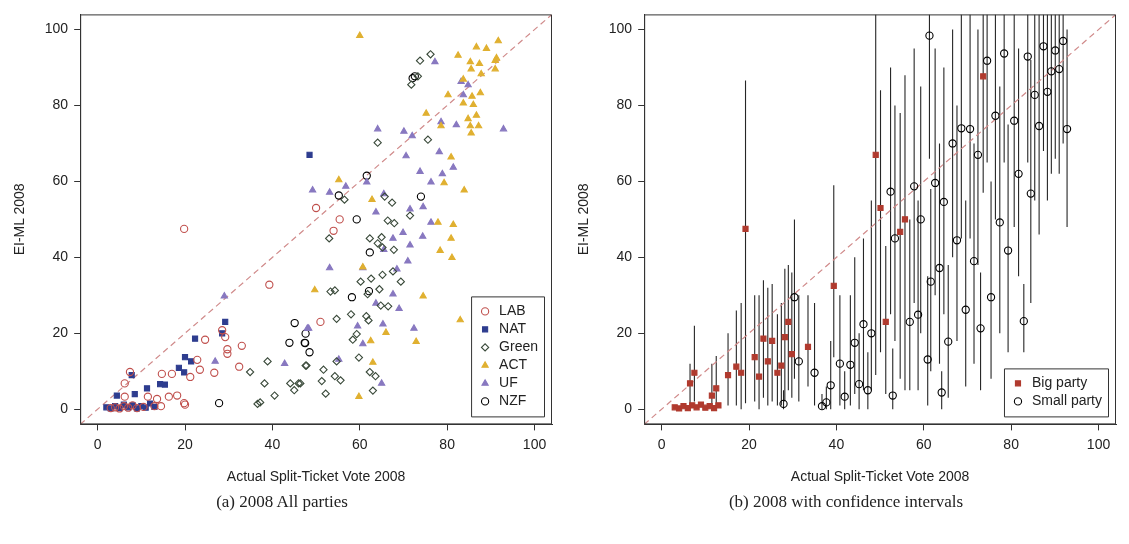  What do you see at coordinates (512, 310) in the screenshot?
I see `legend-label: LAB` at bounding box center [512, 310].